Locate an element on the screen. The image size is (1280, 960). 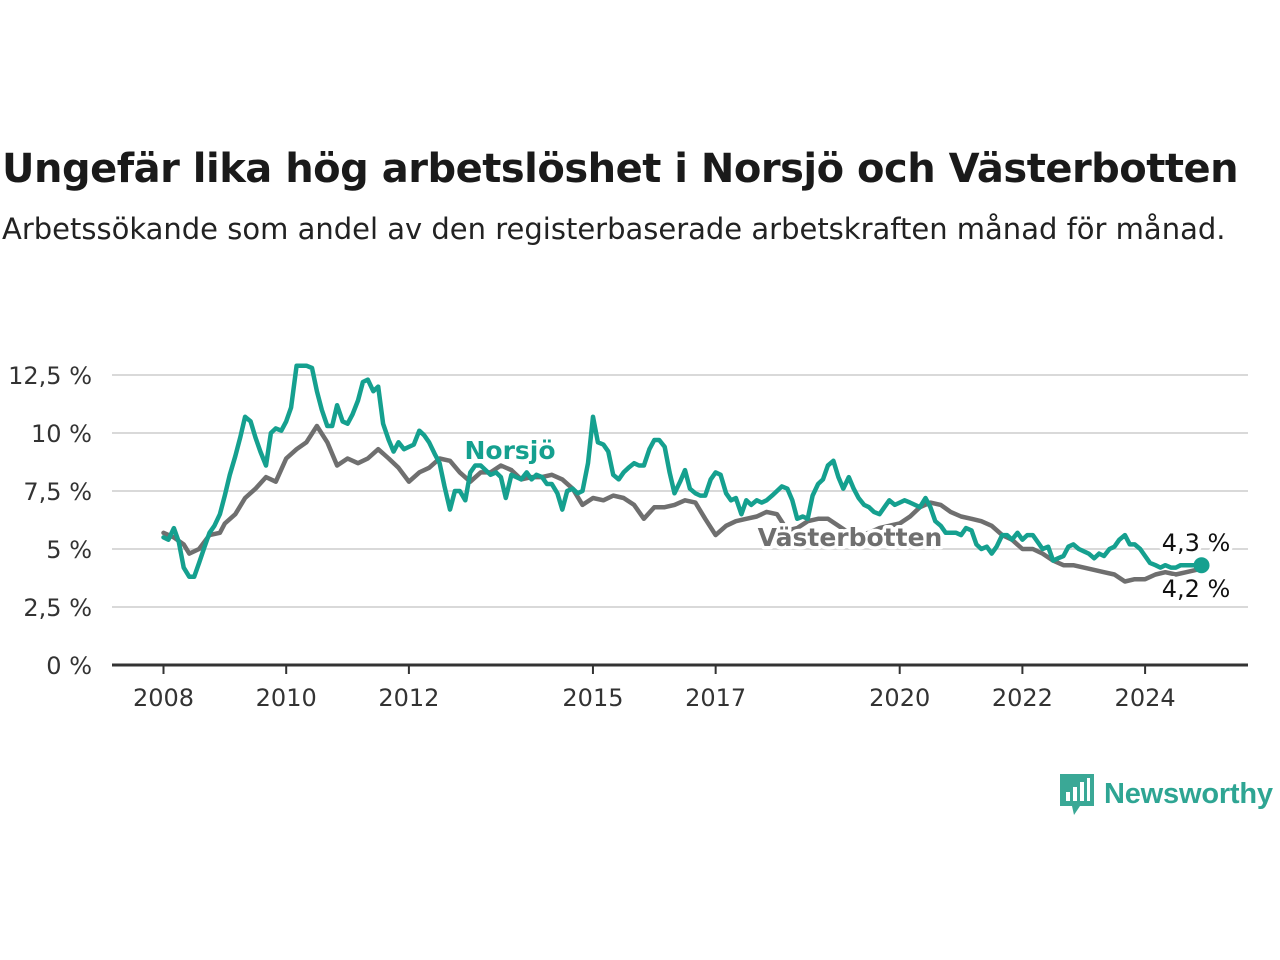
end-value-vasterbotten: 4,2 % is located at coordinates (1196, 589).